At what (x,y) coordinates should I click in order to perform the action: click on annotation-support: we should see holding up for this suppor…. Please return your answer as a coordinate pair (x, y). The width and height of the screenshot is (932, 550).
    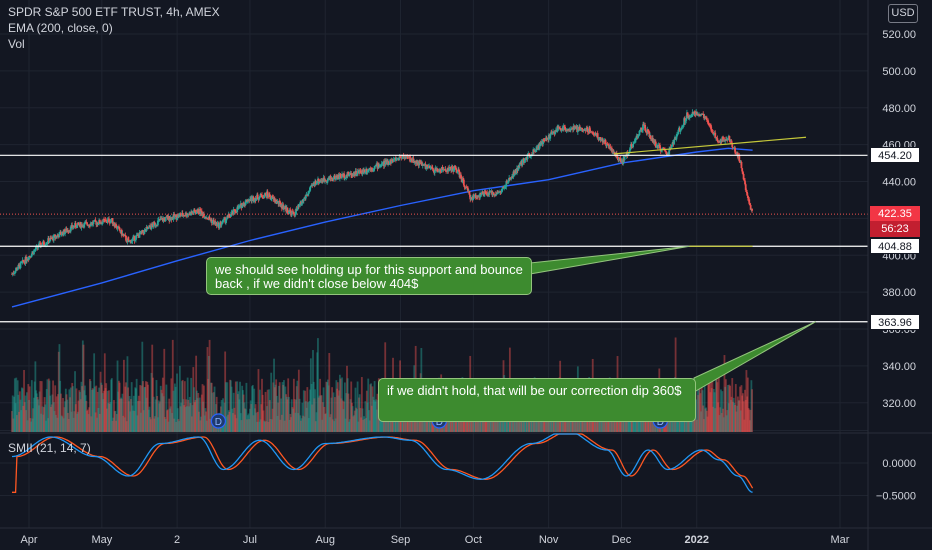
    Looking at the image, I should click on (369, 276).